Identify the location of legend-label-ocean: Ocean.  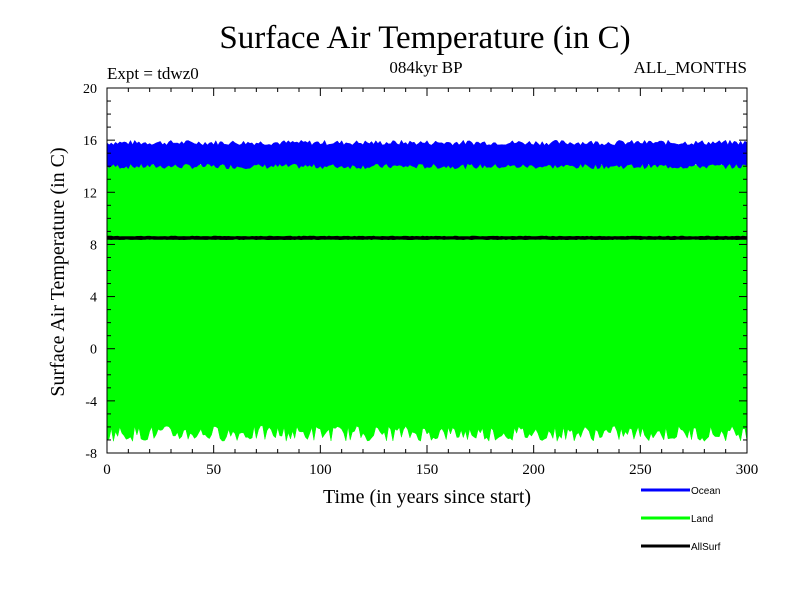
(705, 491).